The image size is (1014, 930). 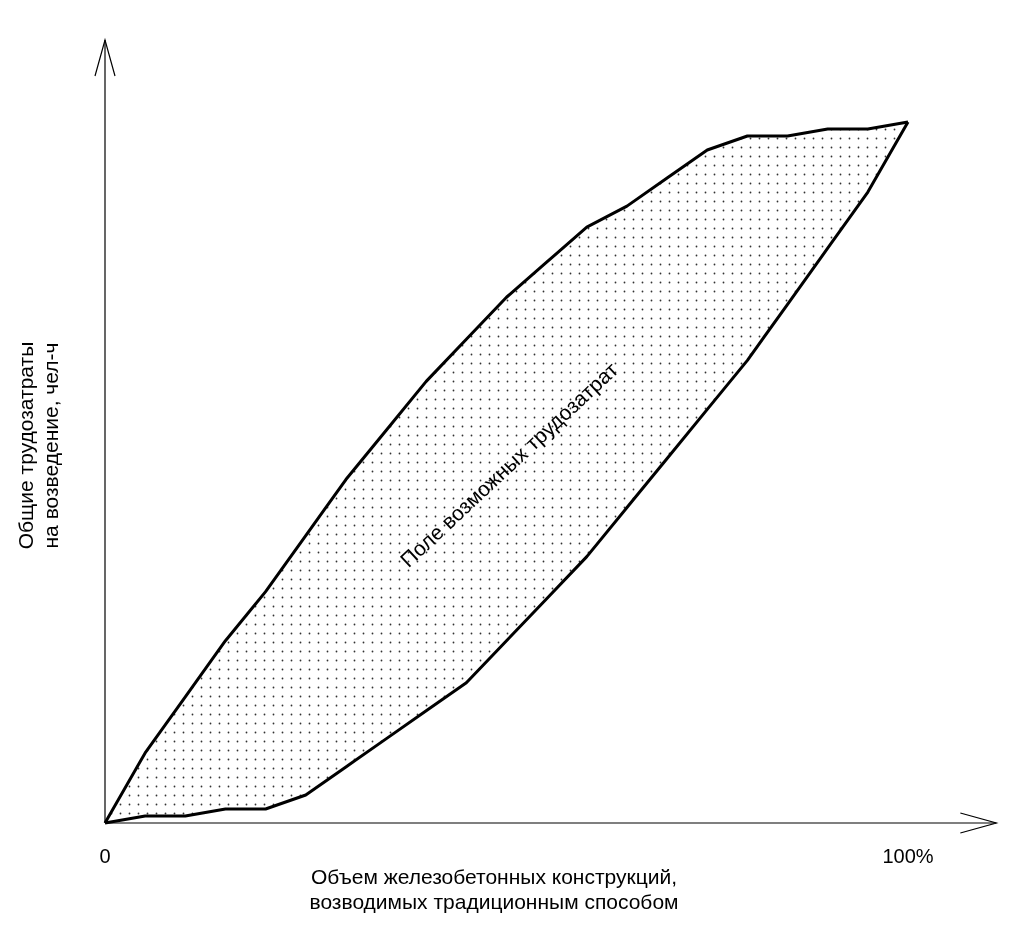 I want to click on x-tick-label: 100%, so click(x=908, y=856).